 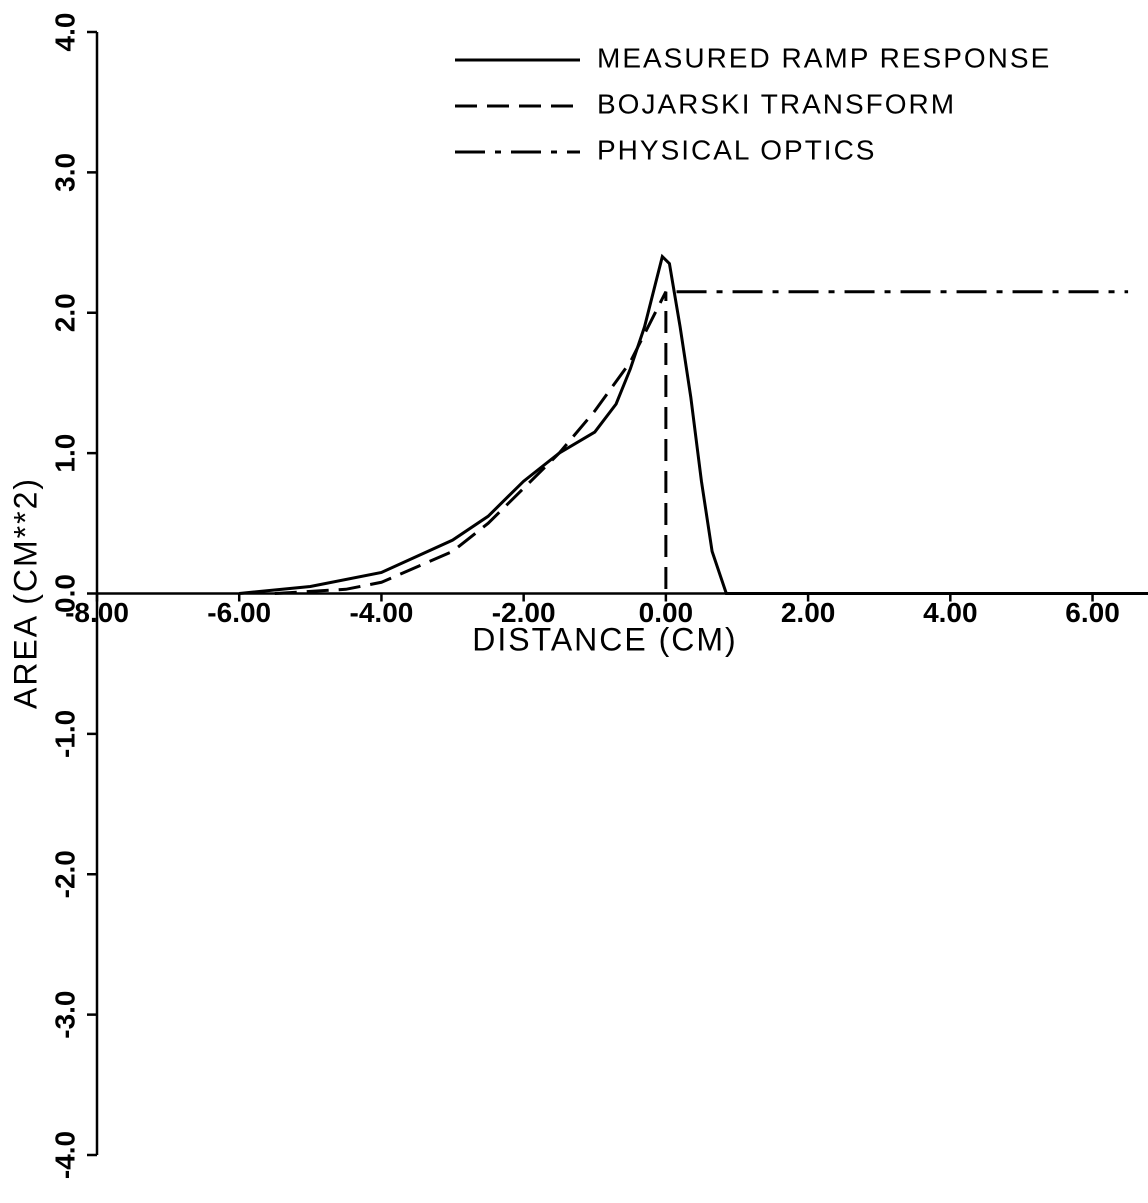 I want to click on x-tick-label: -8.00, so click(x=97, y=612).